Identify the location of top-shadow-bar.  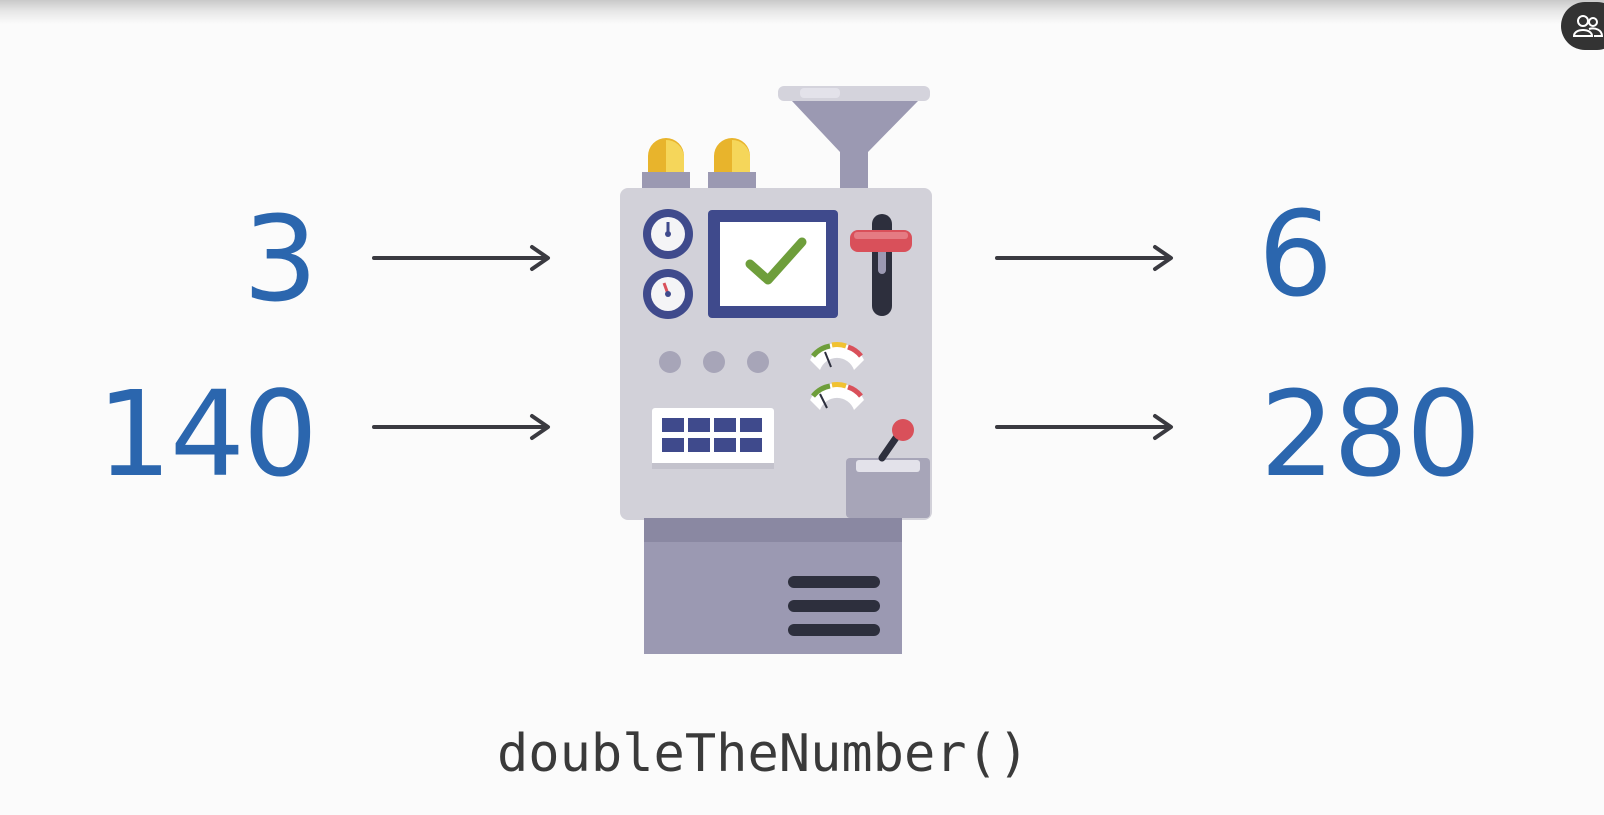
(802, 12).